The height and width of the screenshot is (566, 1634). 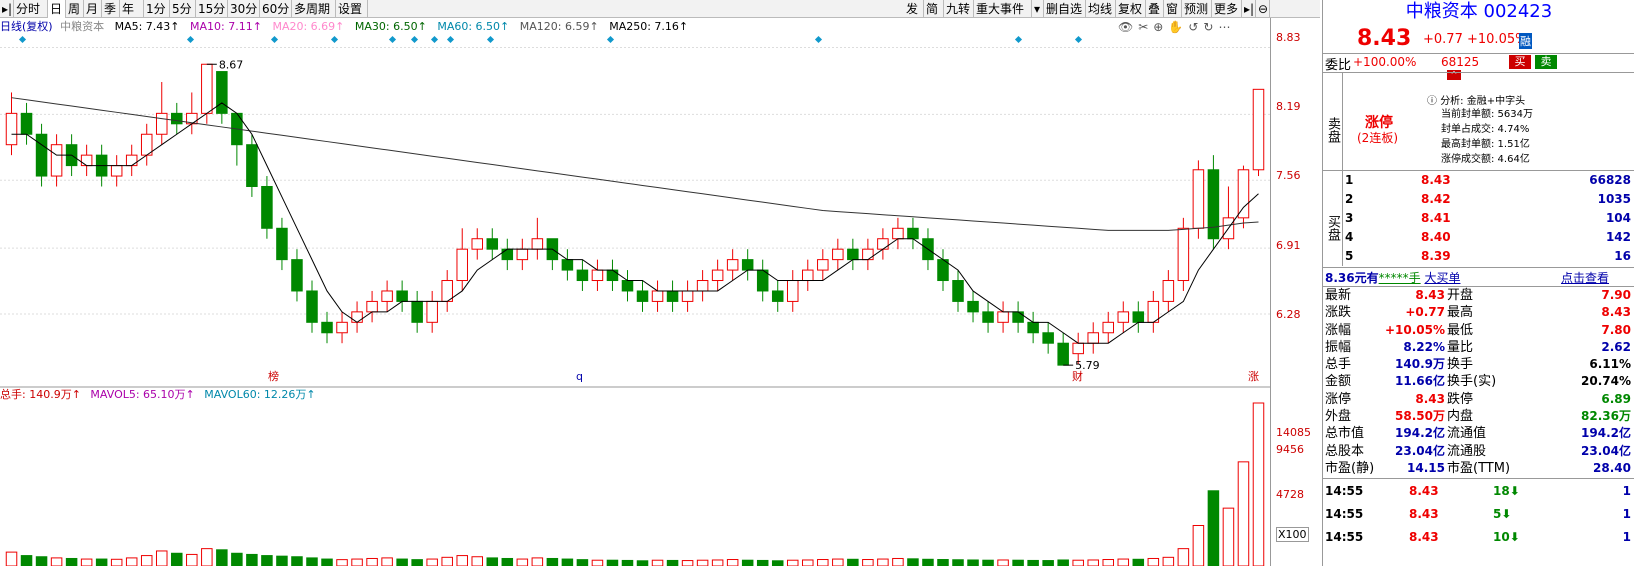 I want to click on collapse-right-icon: ▸|, so click(x=1250, y=9).